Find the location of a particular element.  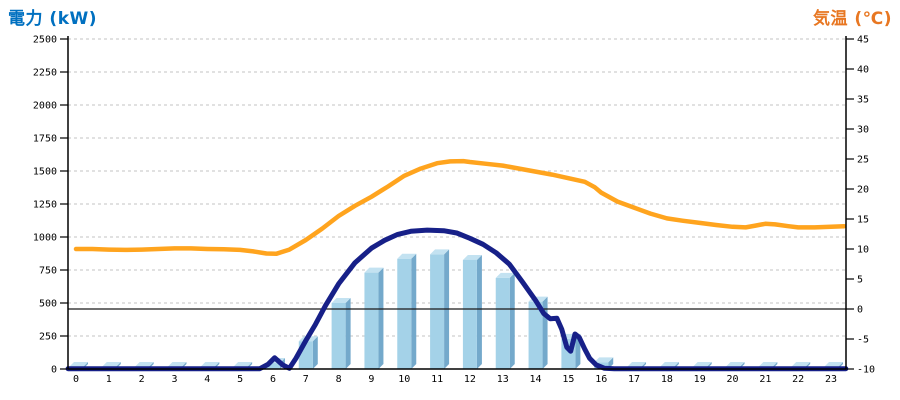

x-tick-label: 20 is located at coordinates (732, 379).